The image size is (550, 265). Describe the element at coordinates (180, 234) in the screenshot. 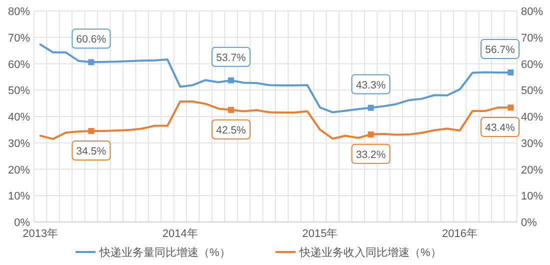

I see `x-tick-label: 2014年` at that location.